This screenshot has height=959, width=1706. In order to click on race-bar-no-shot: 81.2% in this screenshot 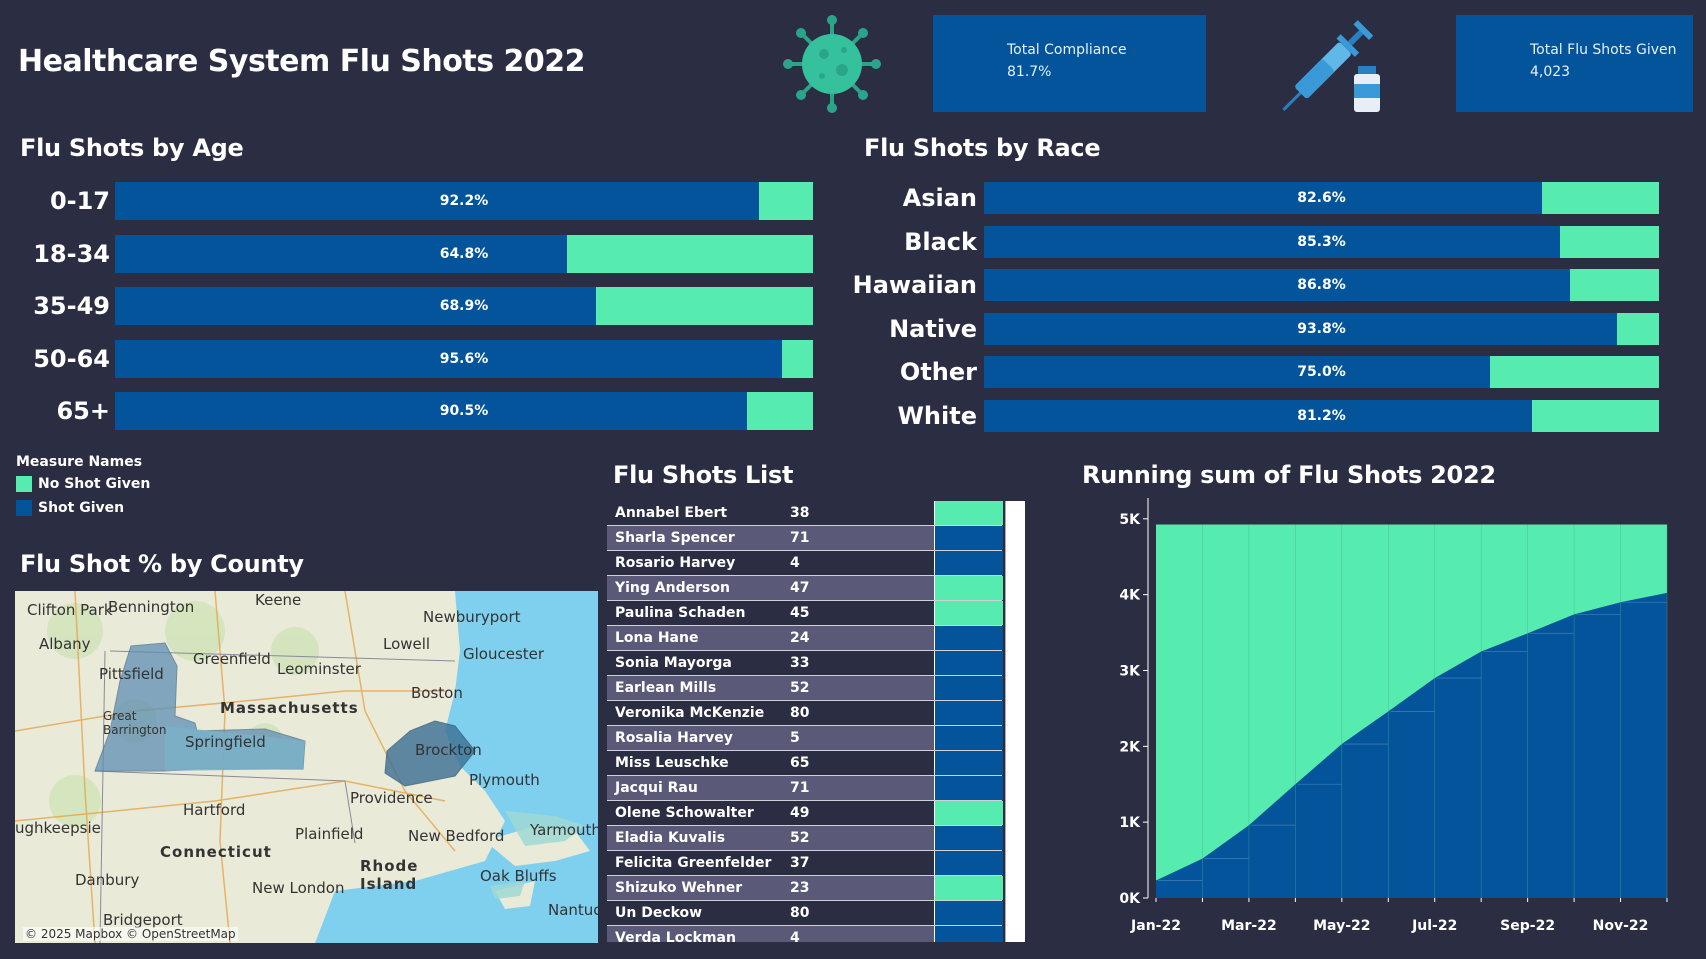, I will do `click(1321, 415)`.